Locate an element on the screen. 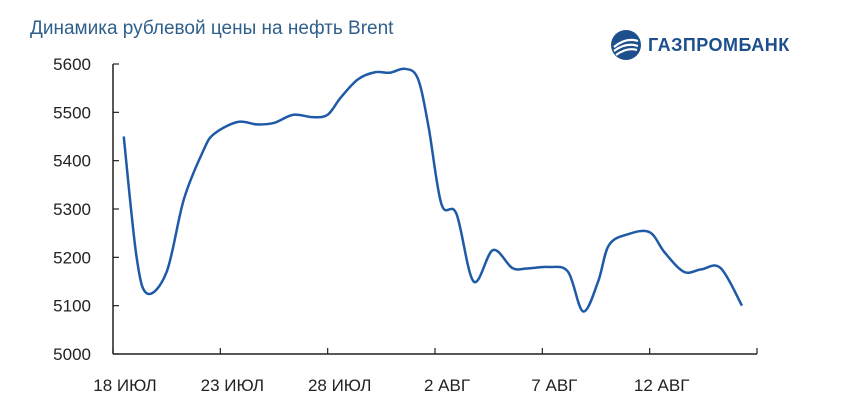 The image size is (863, 414). x-tick-label: 12 АВГ is located at coordinates (662, 385).